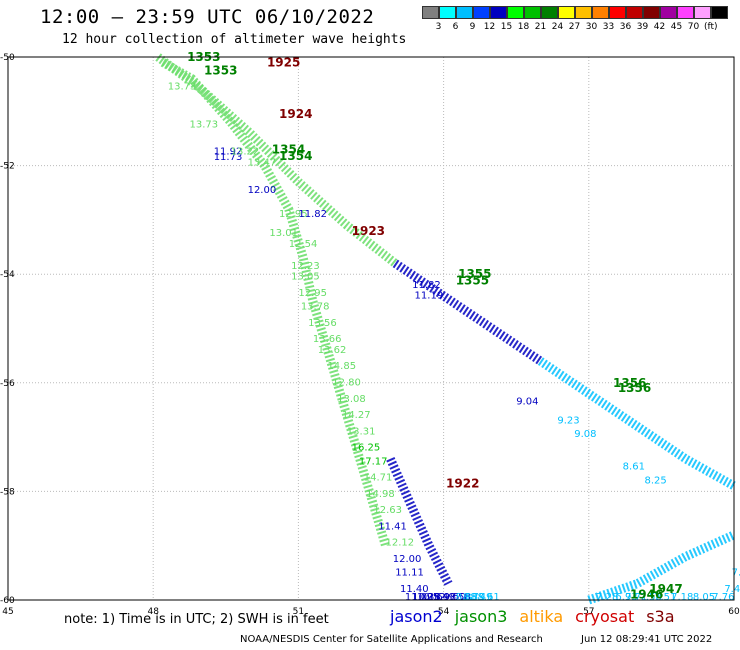 The image size is (740, 650). I want to click on wave-height-label: 12.12, so click(400, 543).